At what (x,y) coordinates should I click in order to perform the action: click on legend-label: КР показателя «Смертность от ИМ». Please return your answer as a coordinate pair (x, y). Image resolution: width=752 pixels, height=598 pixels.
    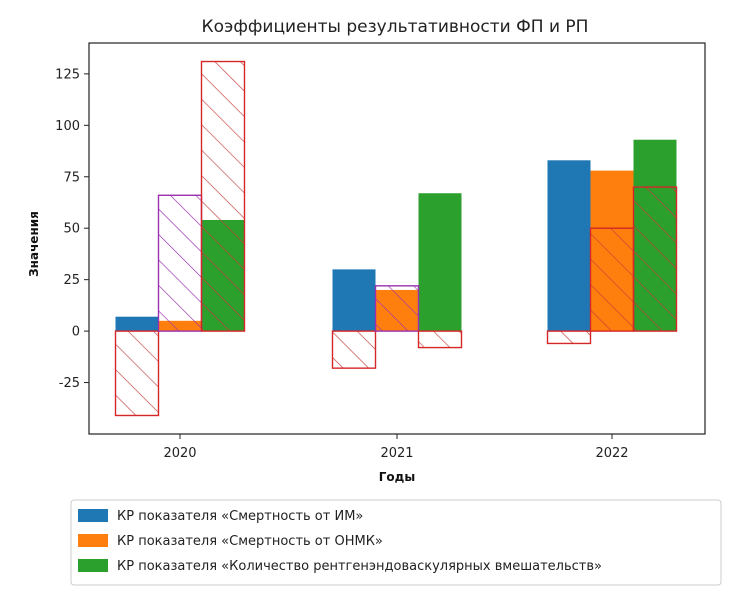
    Looking at the image, I should click on (240, 516).